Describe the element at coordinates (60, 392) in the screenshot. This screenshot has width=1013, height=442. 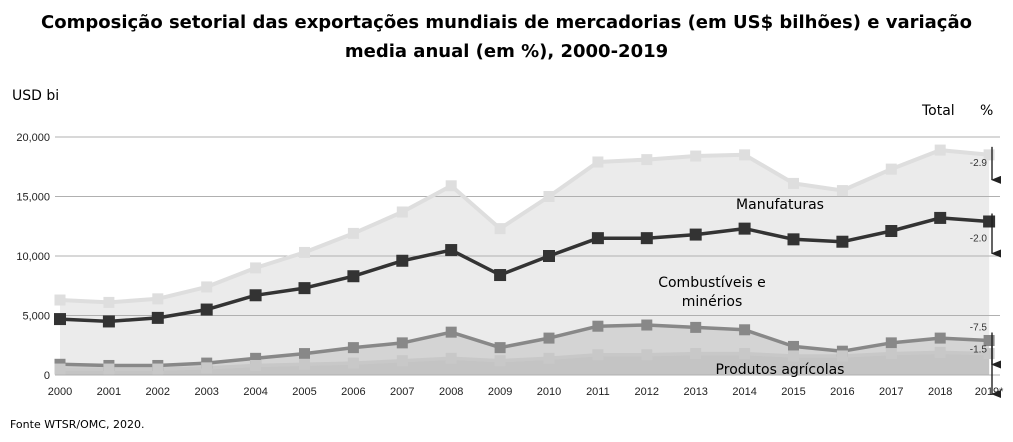
I see `x-tick-label: 2000` at that location.